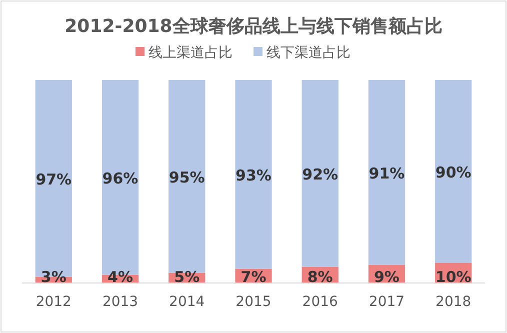  I want to click on data-label: 95%, so click(186, 177).